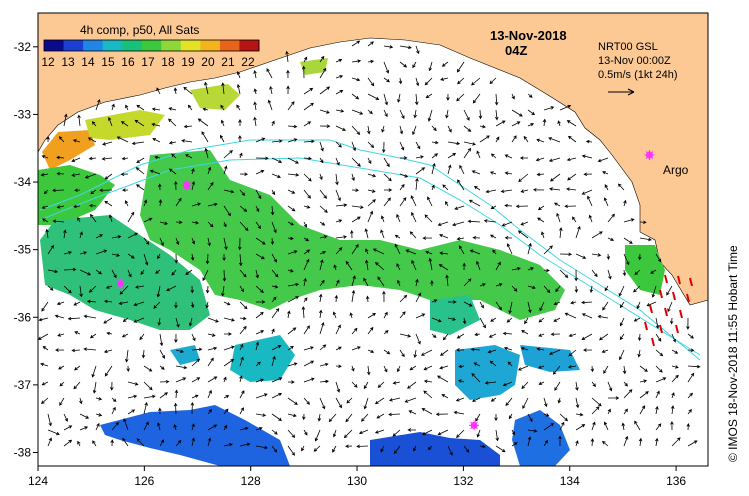 The width and height of the screenshot is (749, 496). What do you see at coordinates (649, 154) in the screenshot?
I see `argo-float-marker` at bounding box center [649, 154].